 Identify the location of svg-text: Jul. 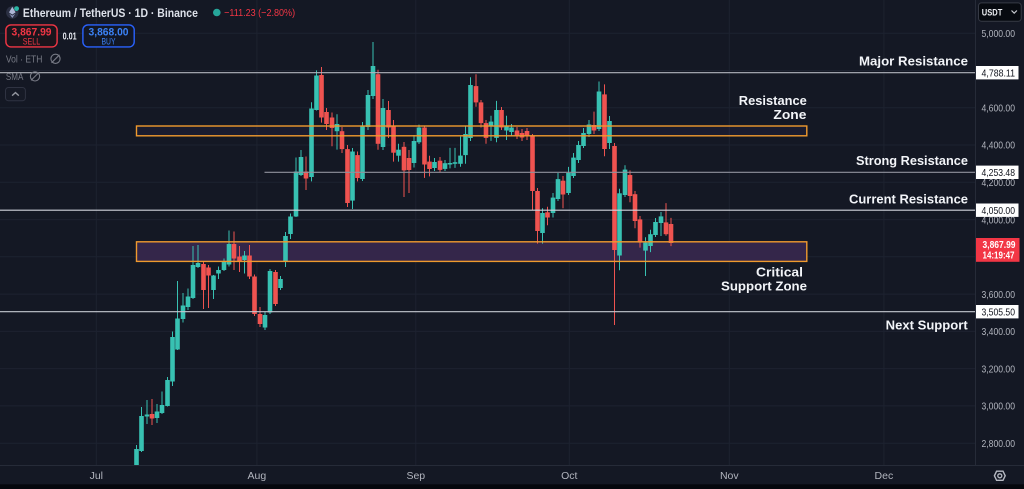
(96, 476).